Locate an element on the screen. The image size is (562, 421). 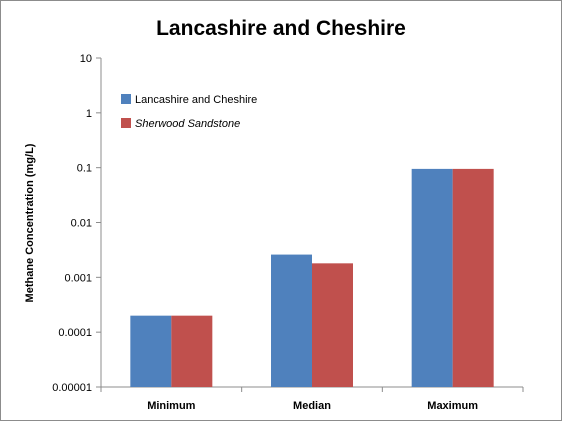
legend-swatch-sherwood-sandstone is located at coordinates (126, 123).